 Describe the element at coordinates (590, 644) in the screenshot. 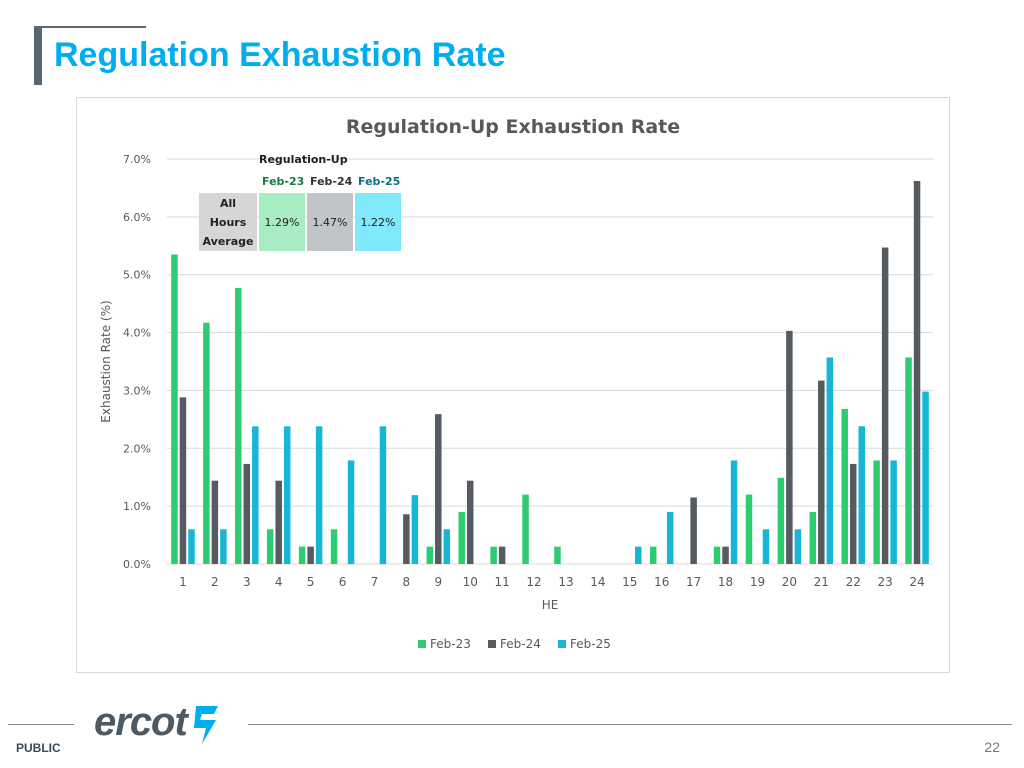

I see `legend-label-feb-25: Feb-25` at that location.